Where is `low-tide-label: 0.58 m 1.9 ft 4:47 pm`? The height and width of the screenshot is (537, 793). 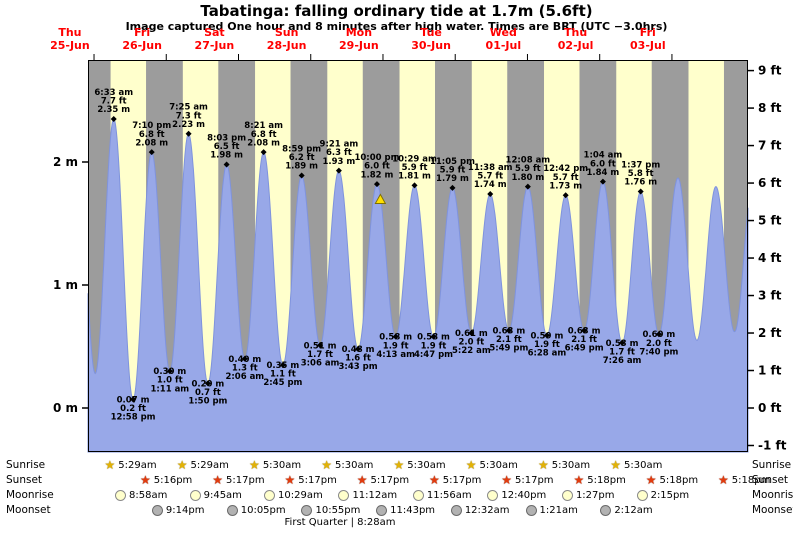 low-tide-label: 0.58 m 1.9 ft 4:47 pm is located at coordinates (433, 346).